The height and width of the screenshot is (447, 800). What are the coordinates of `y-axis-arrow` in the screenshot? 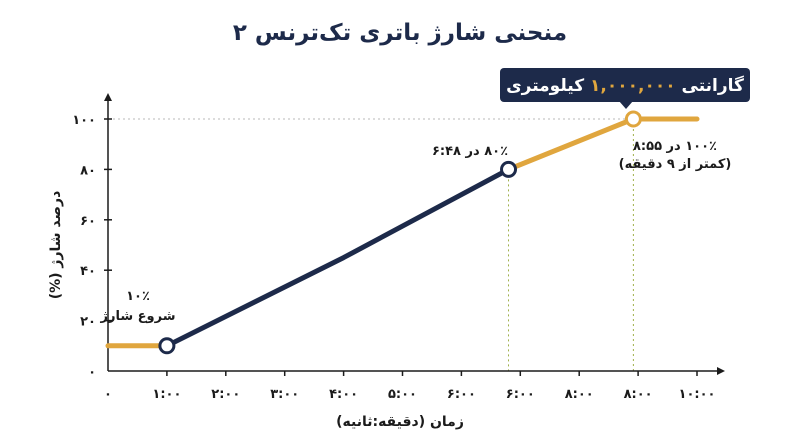 It's located at (108, 97).